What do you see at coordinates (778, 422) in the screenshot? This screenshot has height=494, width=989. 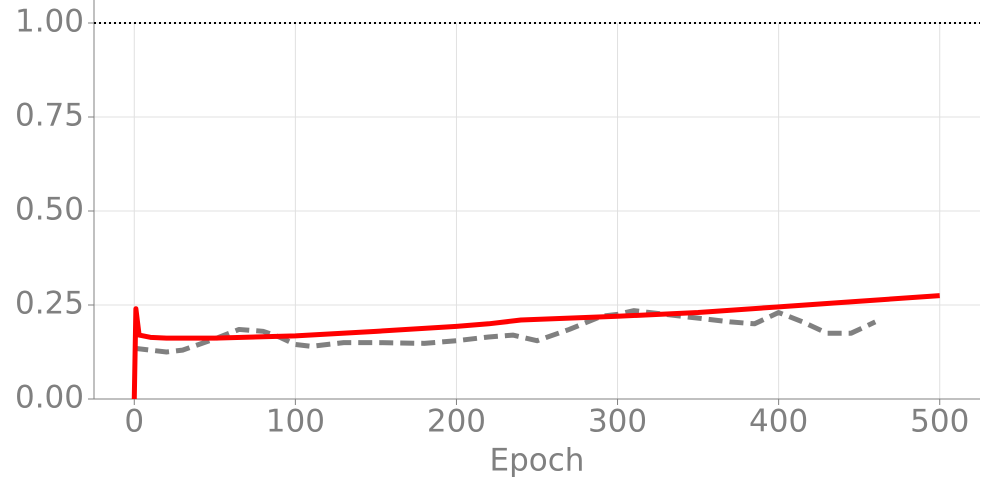 I see `x-tick-label: 400` at bounding box center [778, 422].